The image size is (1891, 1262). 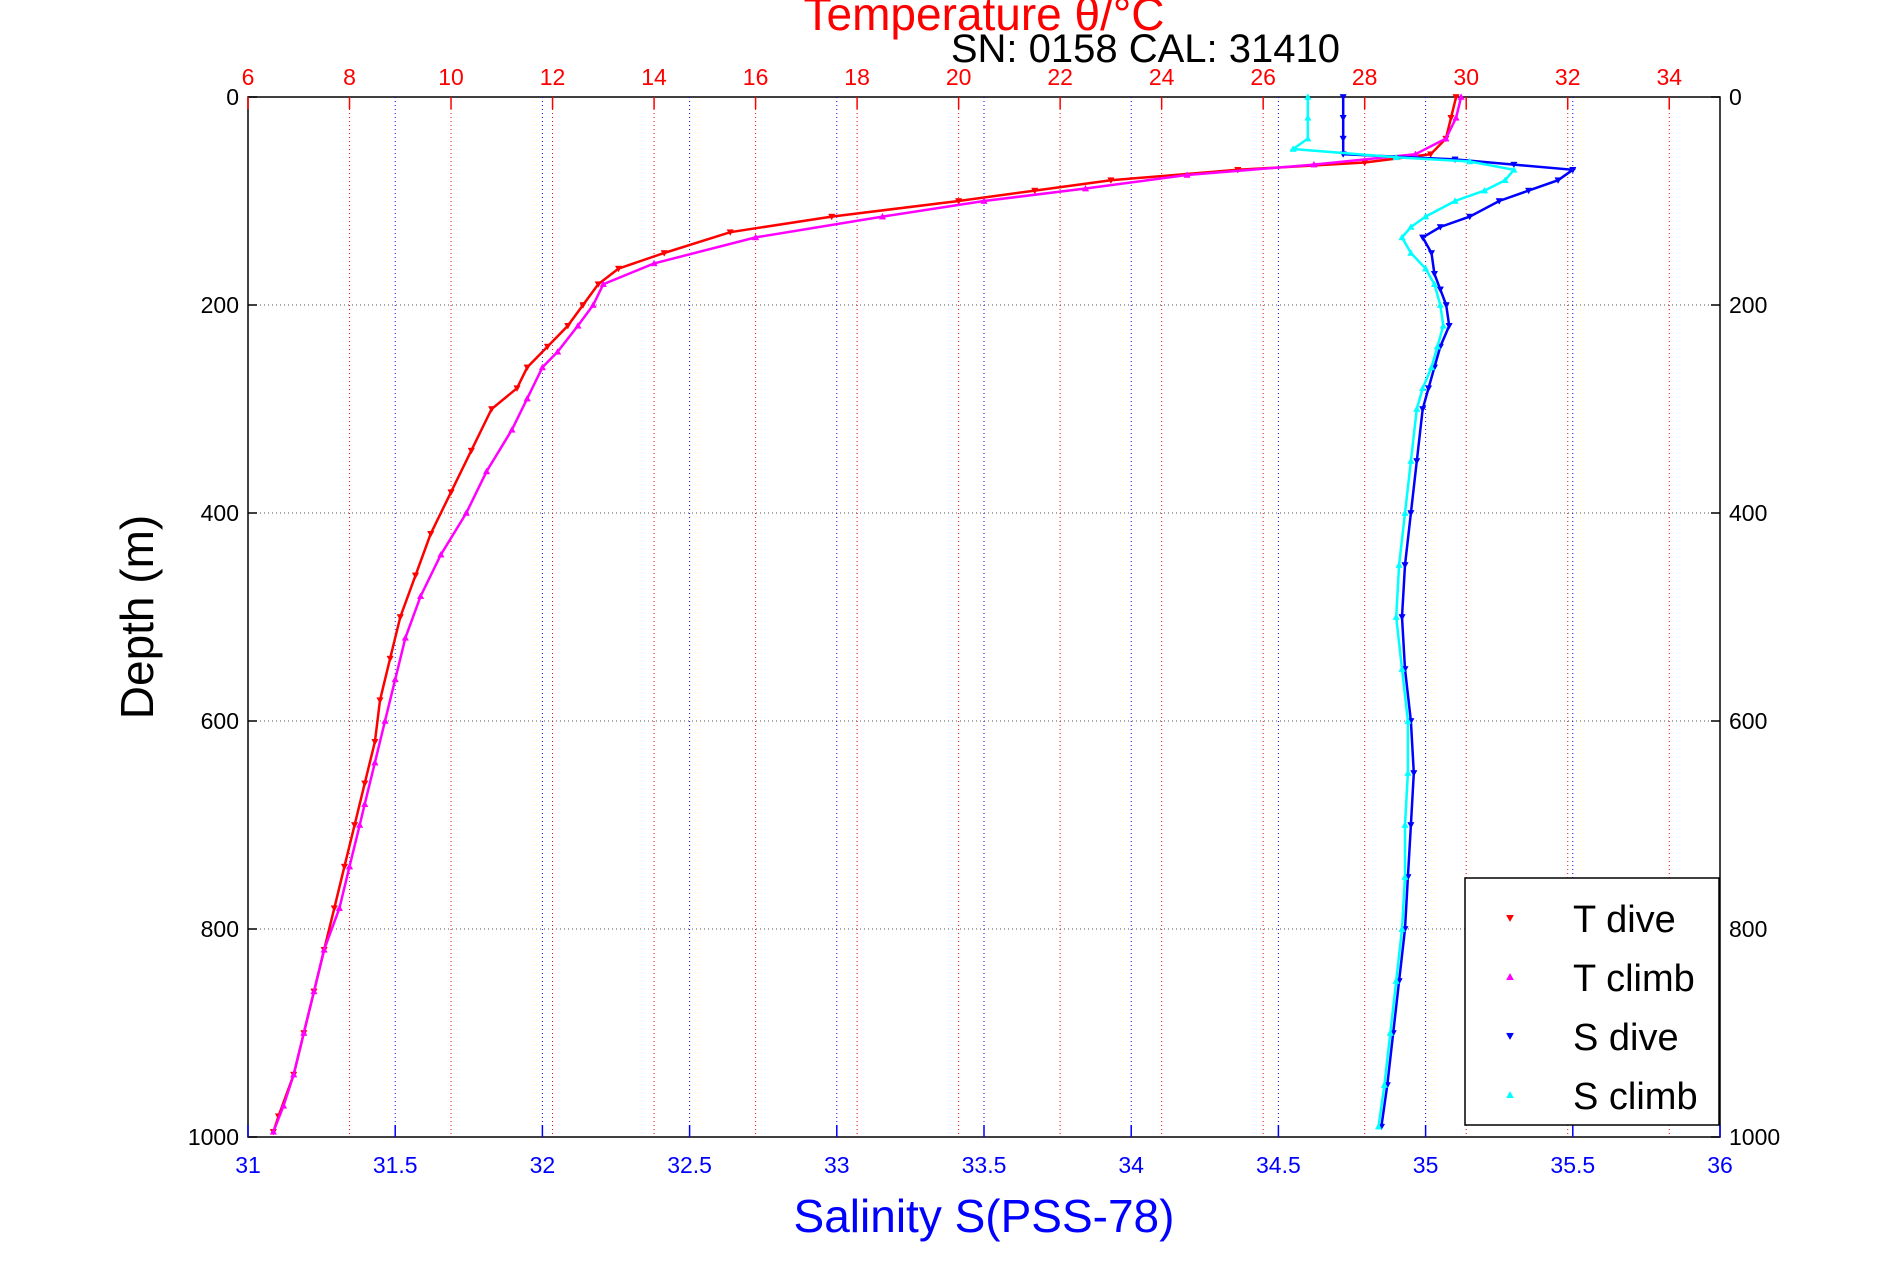 I want to click on x-tick-label: 31.5, so click(x=395, y=1165).